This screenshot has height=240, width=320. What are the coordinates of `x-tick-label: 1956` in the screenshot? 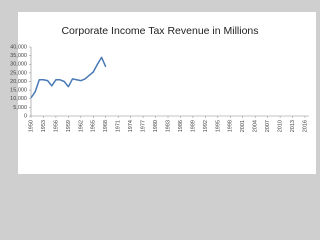 It's located at (56, 126).